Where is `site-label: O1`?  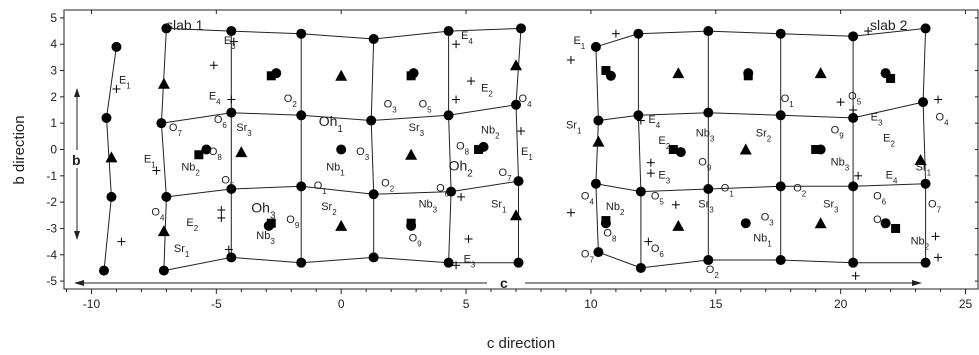 site-label: O1 is located at coordinates (728, 191).